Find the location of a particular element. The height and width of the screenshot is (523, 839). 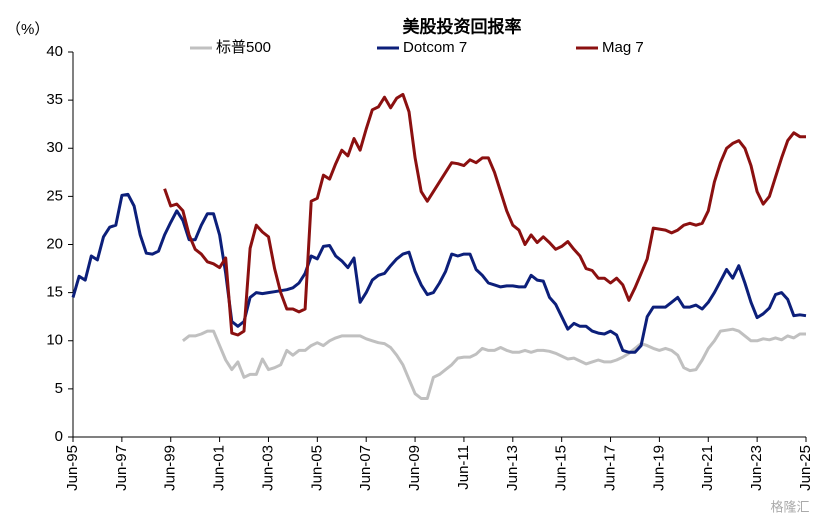

x-tick-label: Jun-15 is located at coordinates (561, 468).